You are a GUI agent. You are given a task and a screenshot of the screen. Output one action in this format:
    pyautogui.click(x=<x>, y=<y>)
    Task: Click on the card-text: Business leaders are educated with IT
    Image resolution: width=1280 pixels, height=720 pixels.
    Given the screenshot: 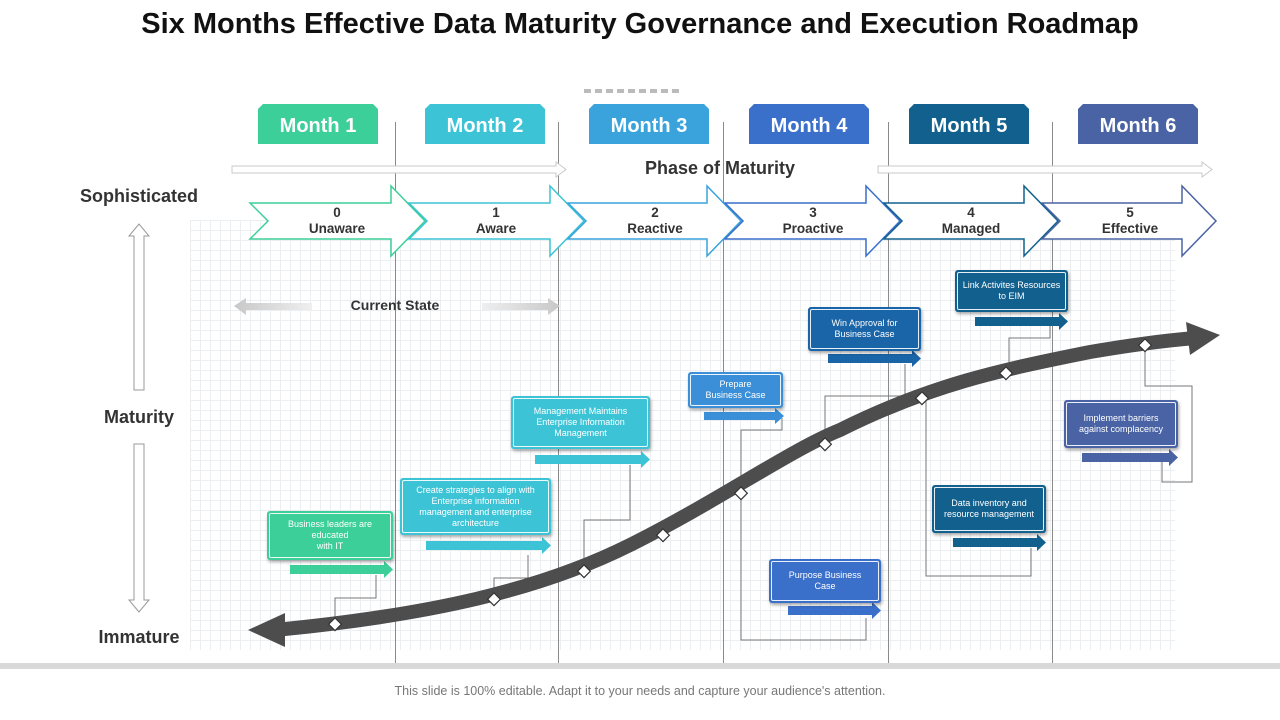 What is the action you would take?
    pyautogui.click(x=330, y=535)
    